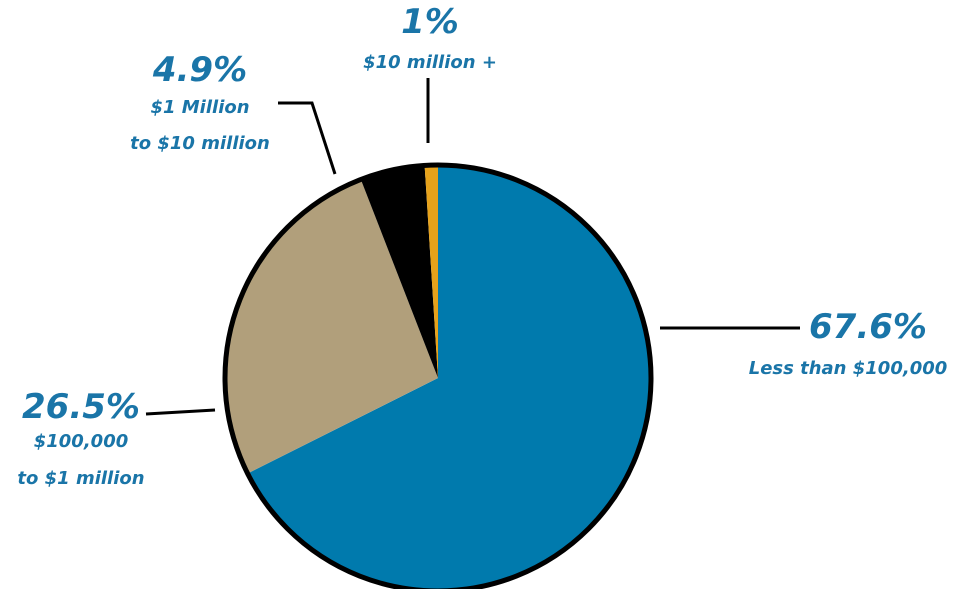 The height and width of the screenshot is (589, 956). Describe the element at coordinates (868, 327) in the screenshot. I see `slice-percent-label: 67.6%` at that location.